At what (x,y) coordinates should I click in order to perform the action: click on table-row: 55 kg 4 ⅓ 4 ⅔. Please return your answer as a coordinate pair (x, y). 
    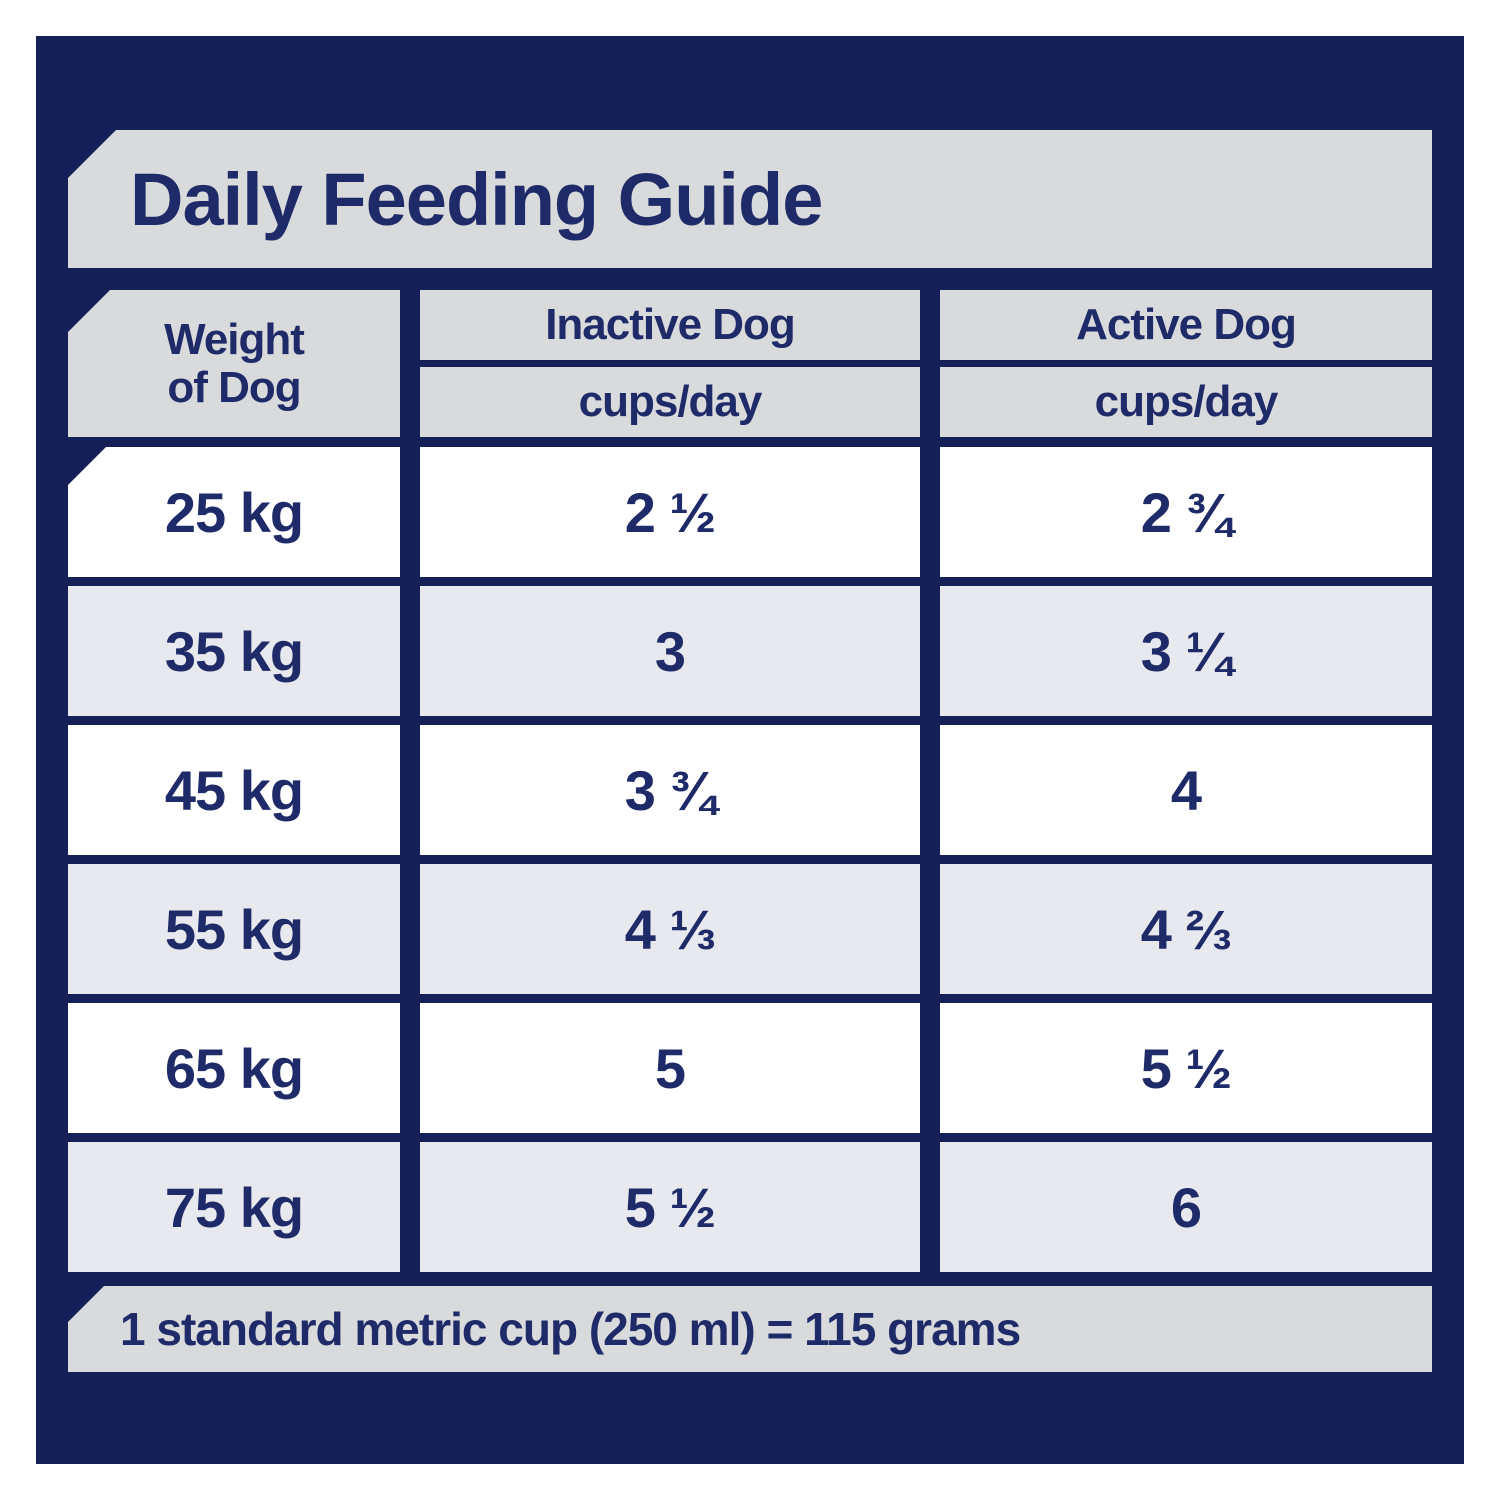
    Looking at the image, I should click on (750, 929).